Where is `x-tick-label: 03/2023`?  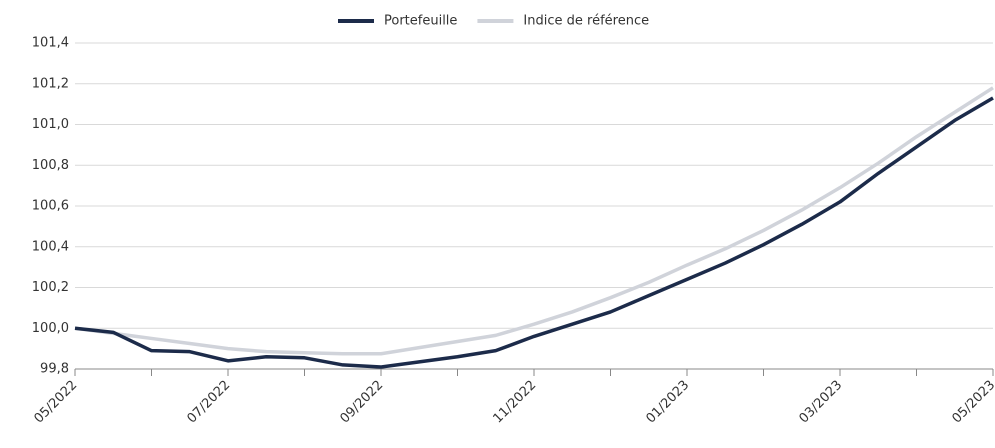
x-tick-label: 03/2023 is located at coordinates (821, 402).